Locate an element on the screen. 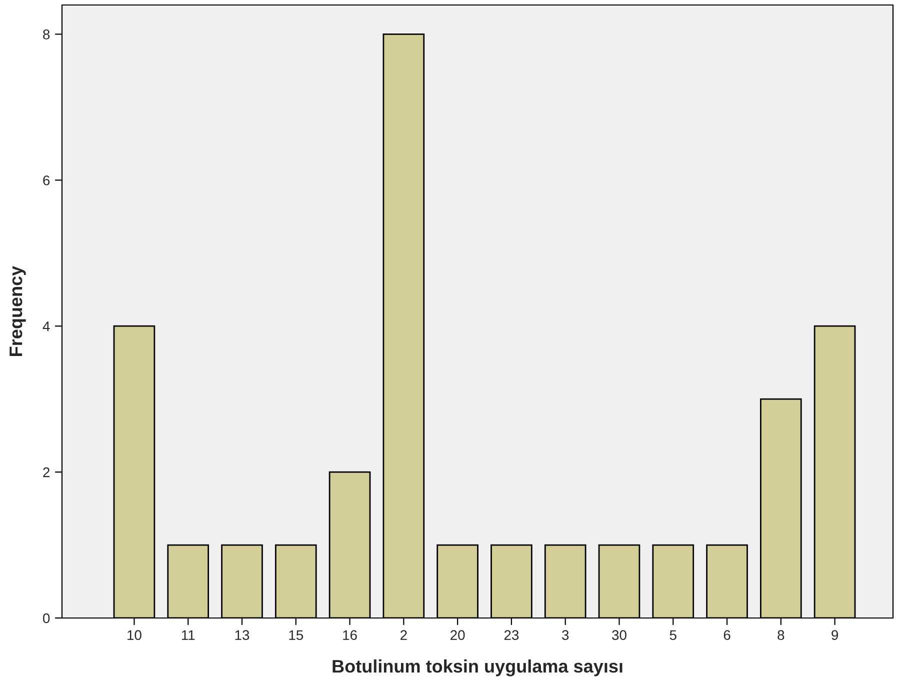 The image size is (906, 689). x-tick-label: 5 is located at coordinates (673, 635).